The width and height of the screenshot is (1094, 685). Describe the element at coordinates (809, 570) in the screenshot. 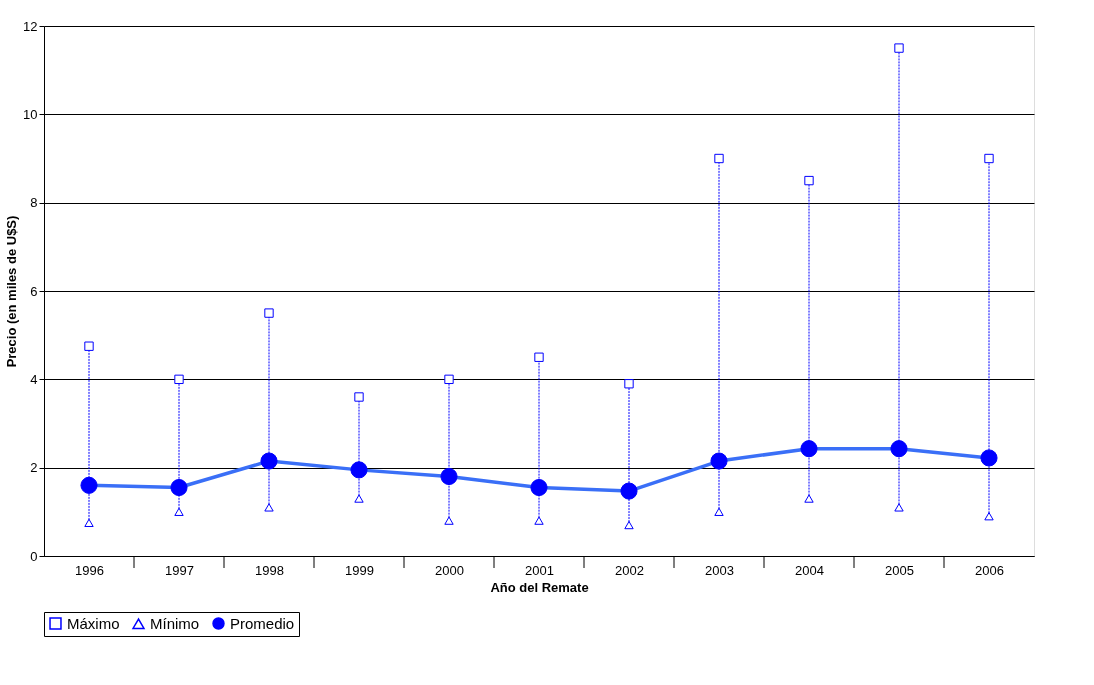

I see `x-tick-label: 2004` at that location.